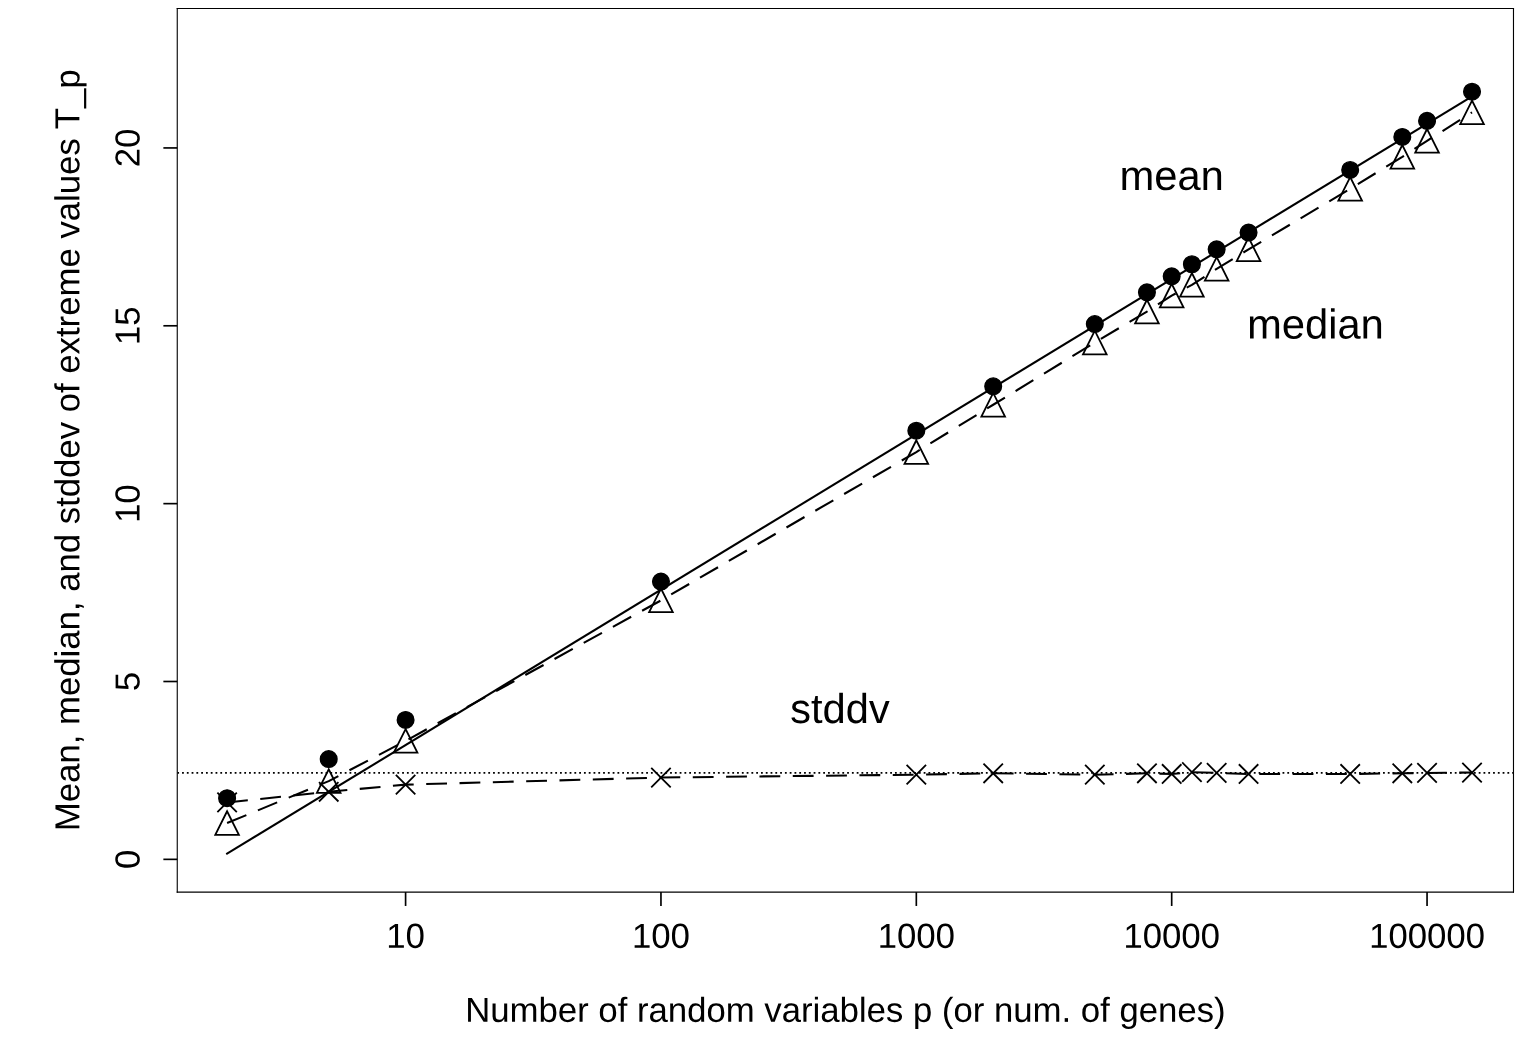 The width and height of the screenshot is (1515, 1062). Describe the element at coordinates (70, 449) in the screenshot. I see `y-axis-title: Mean, median, and stddev of extreme values T_p` at that location.